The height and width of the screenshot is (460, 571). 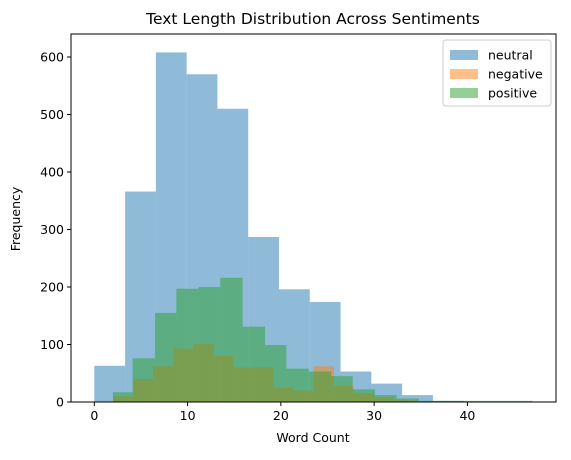 I want to click on legend-label-neutral: neutral, so click(x=510, y=55).